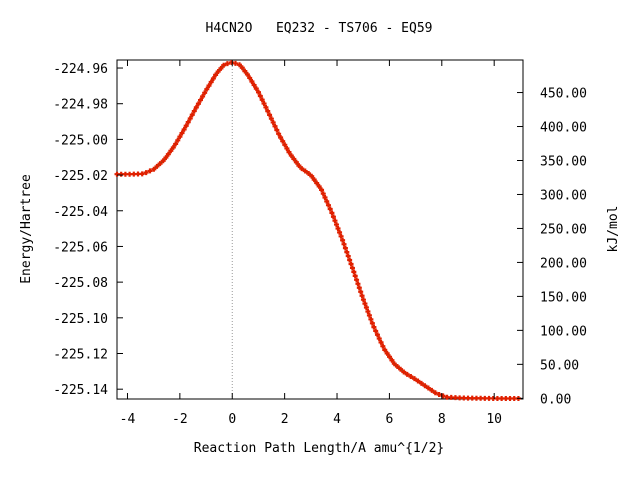 Image resolution: width=640 pixels, height=480 pixels. What do you see at coordinates (563, 161) in the screenshot?
I see `y2-tick-label: 350.00` at bounding box center [563, 161].